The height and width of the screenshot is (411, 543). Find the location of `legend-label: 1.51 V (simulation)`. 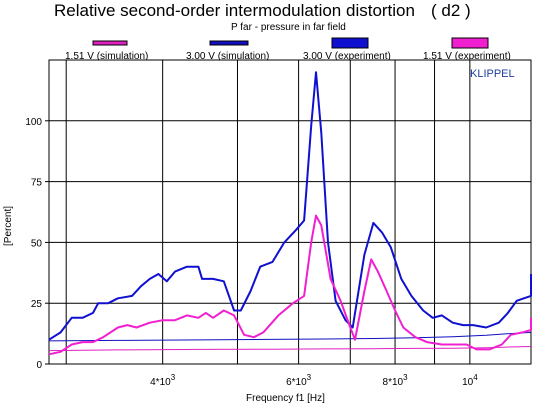

legend-label: 1.51 V (simulation) is located at coordinates (106, 56).